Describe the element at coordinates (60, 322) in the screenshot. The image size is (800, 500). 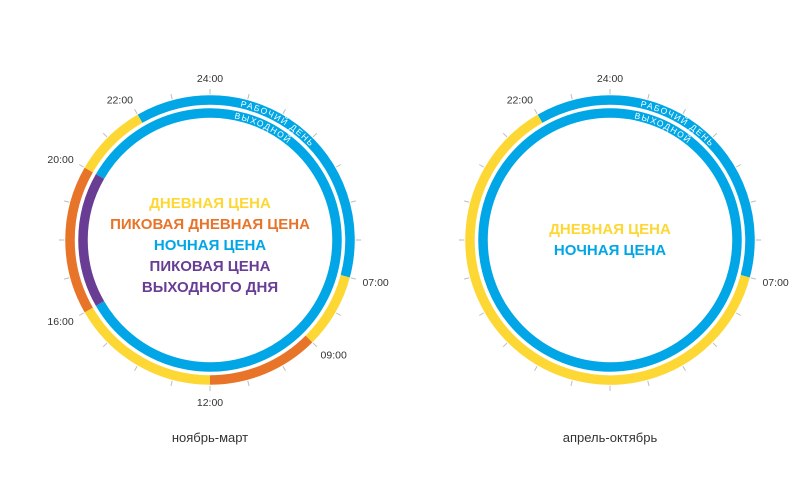
I see `hour-label: 16:00` at that location.